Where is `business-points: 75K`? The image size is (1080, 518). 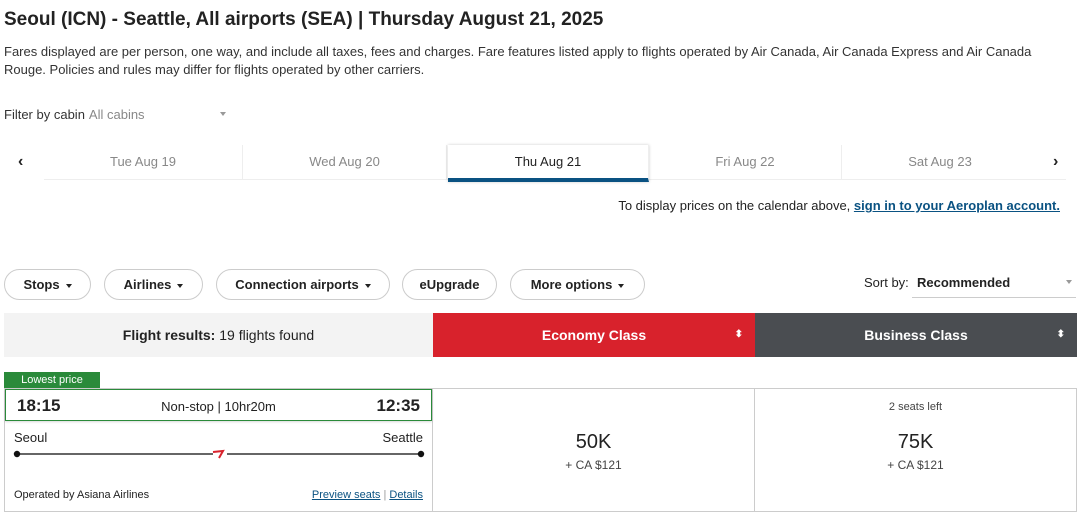
business-points: 75K is located at coordinates (915, 442).